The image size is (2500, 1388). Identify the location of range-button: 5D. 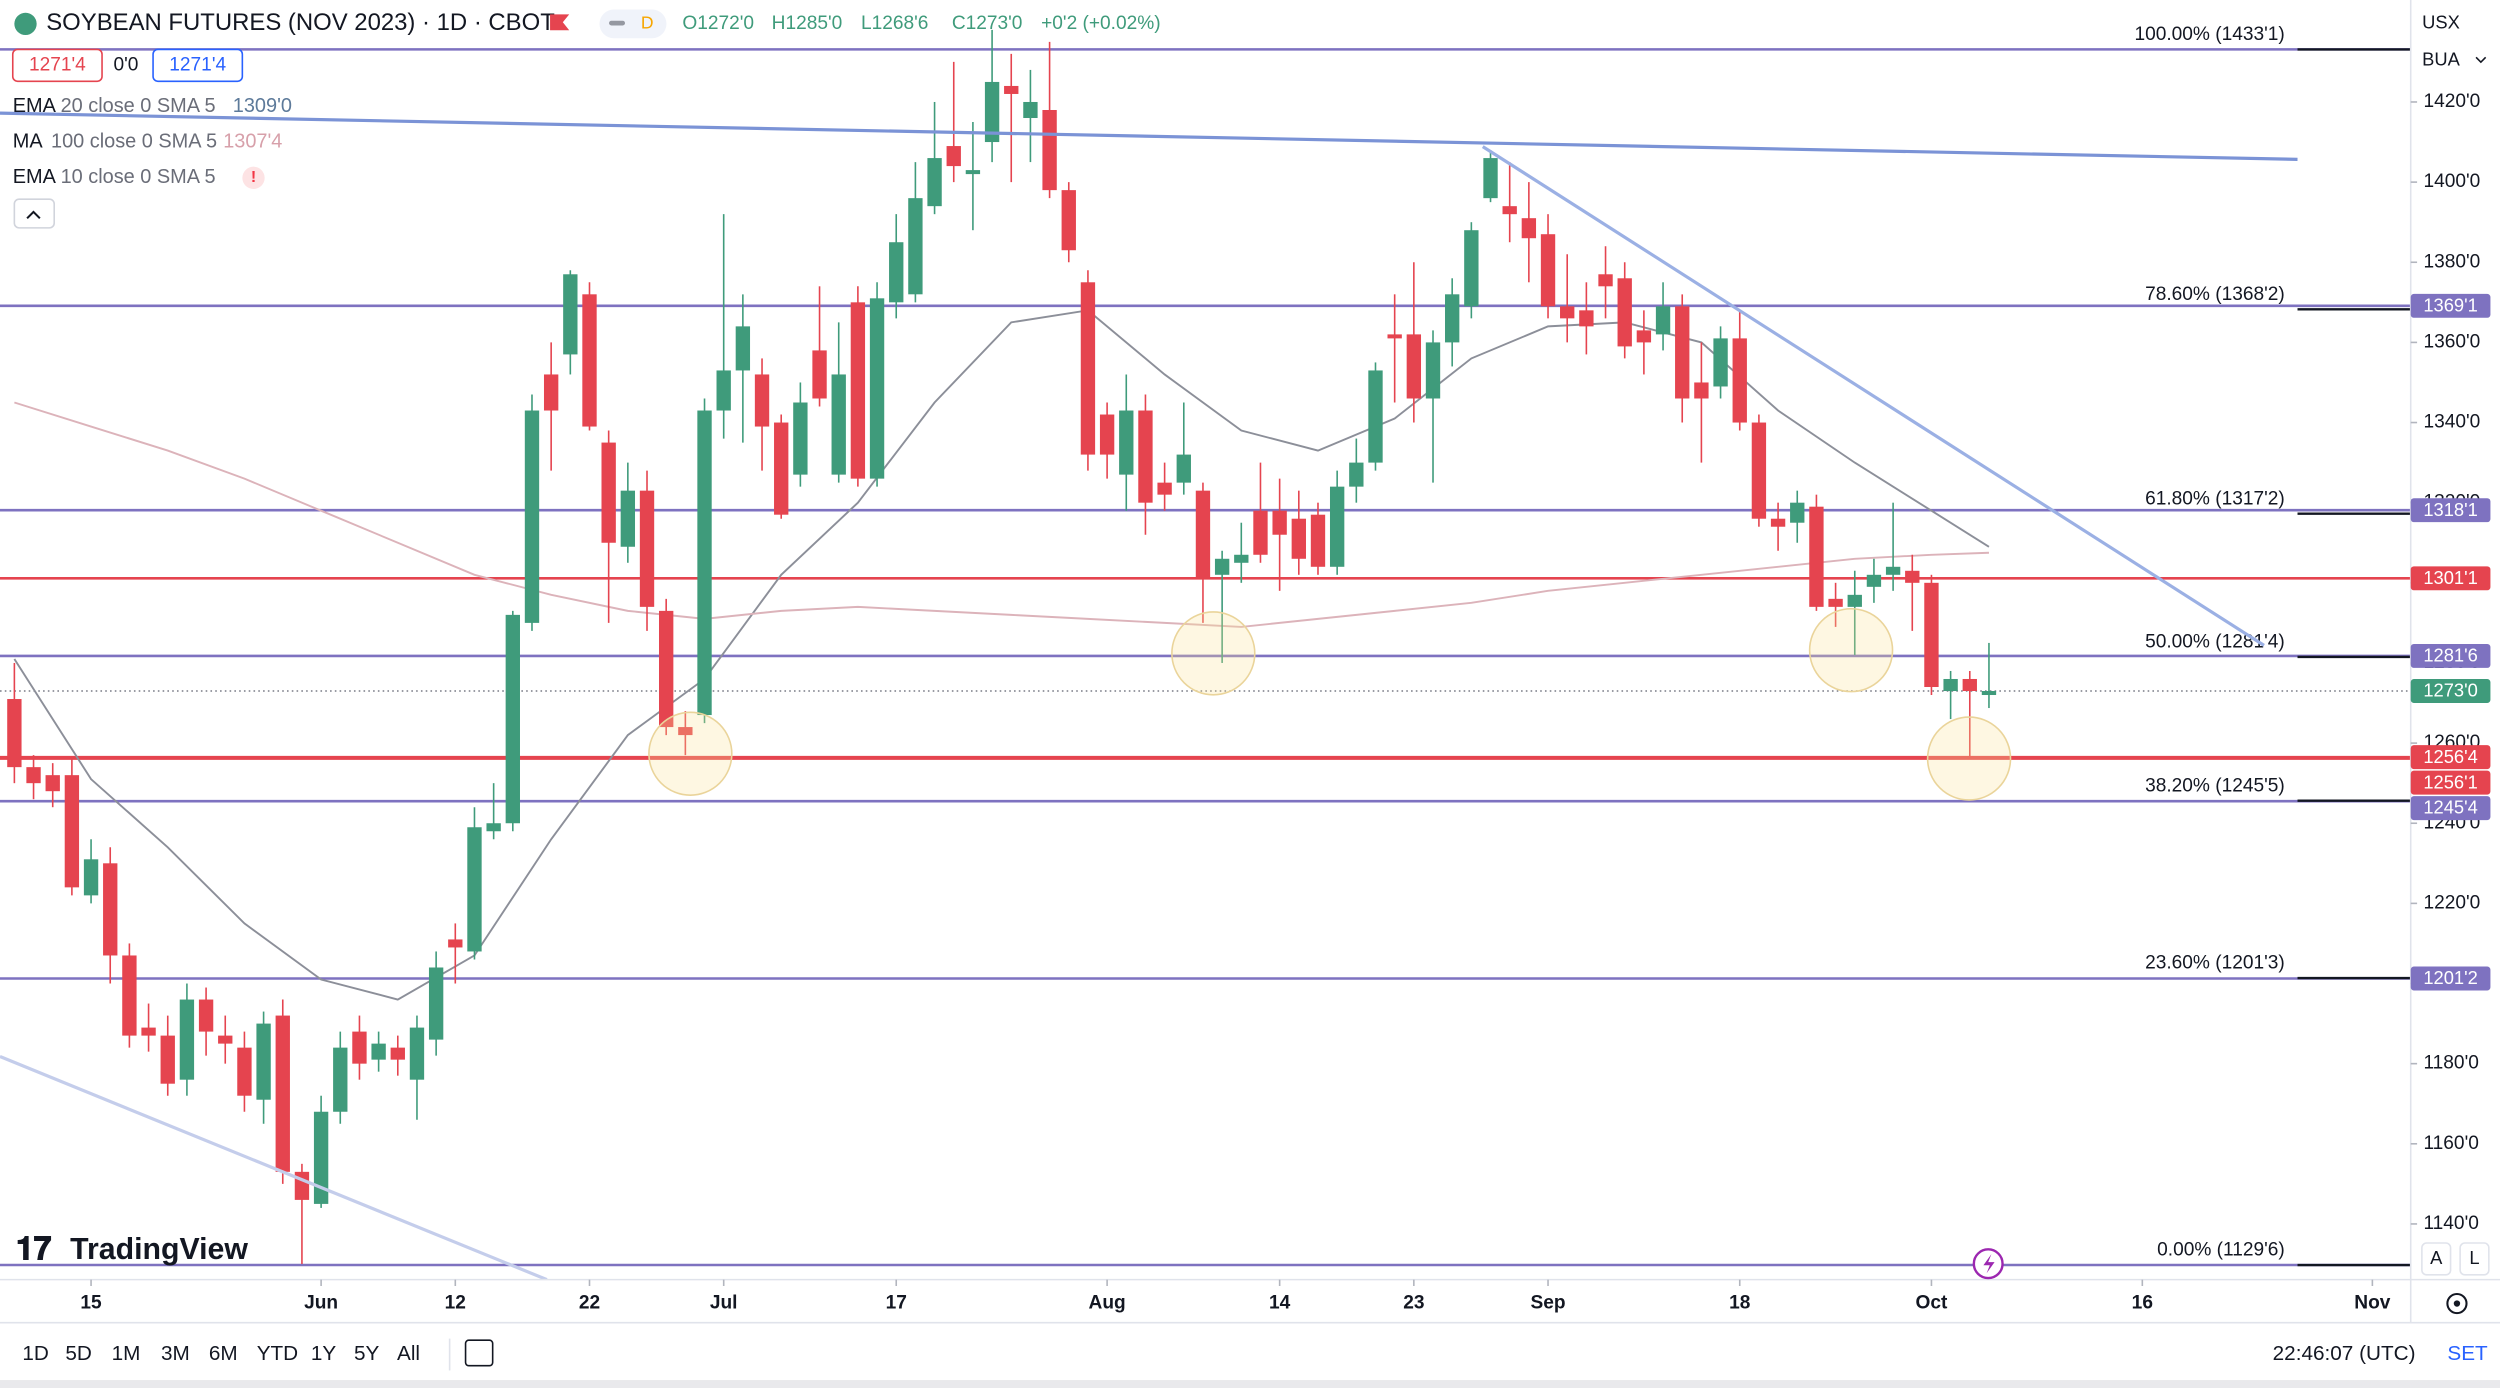
(78, 1353).